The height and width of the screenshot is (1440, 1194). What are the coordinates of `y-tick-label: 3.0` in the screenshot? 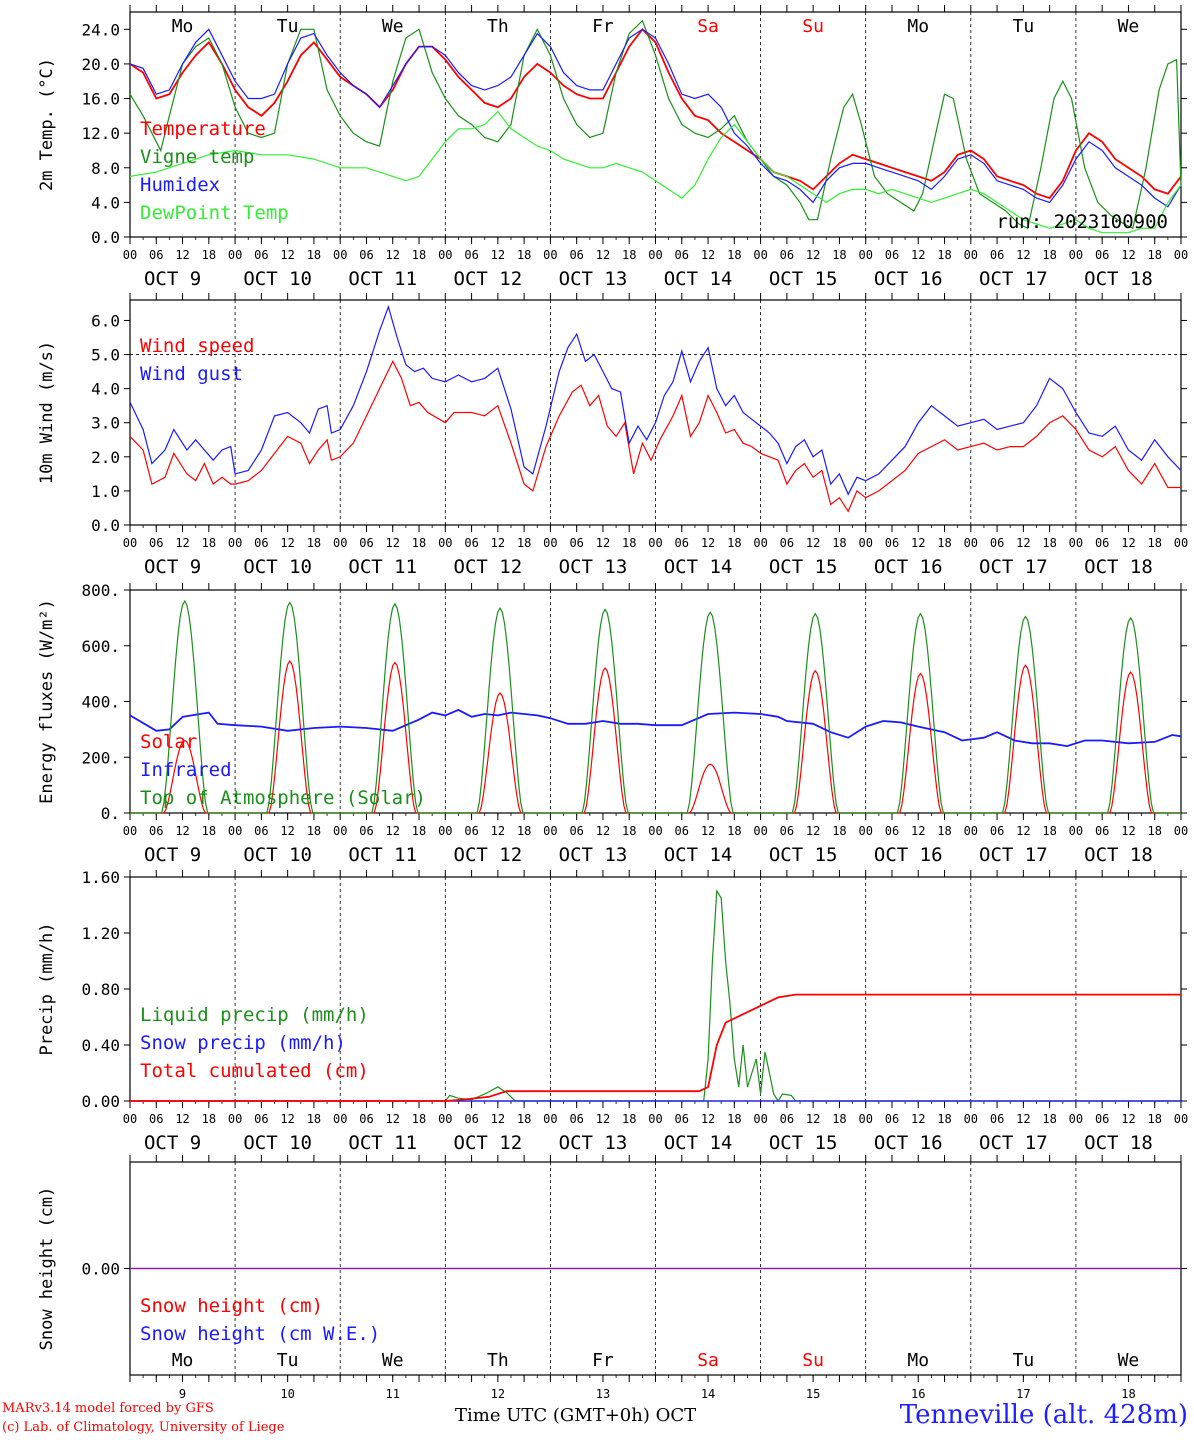 It's located at (105, 423).